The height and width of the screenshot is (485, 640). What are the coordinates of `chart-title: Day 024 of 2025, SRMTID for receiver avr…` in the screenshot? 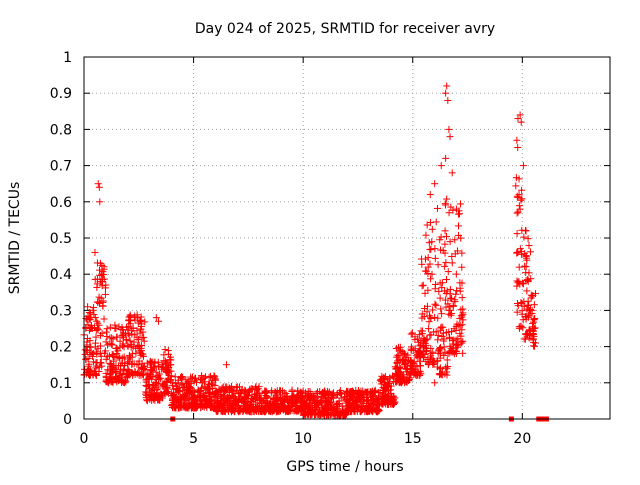 It's located at (345, 29).